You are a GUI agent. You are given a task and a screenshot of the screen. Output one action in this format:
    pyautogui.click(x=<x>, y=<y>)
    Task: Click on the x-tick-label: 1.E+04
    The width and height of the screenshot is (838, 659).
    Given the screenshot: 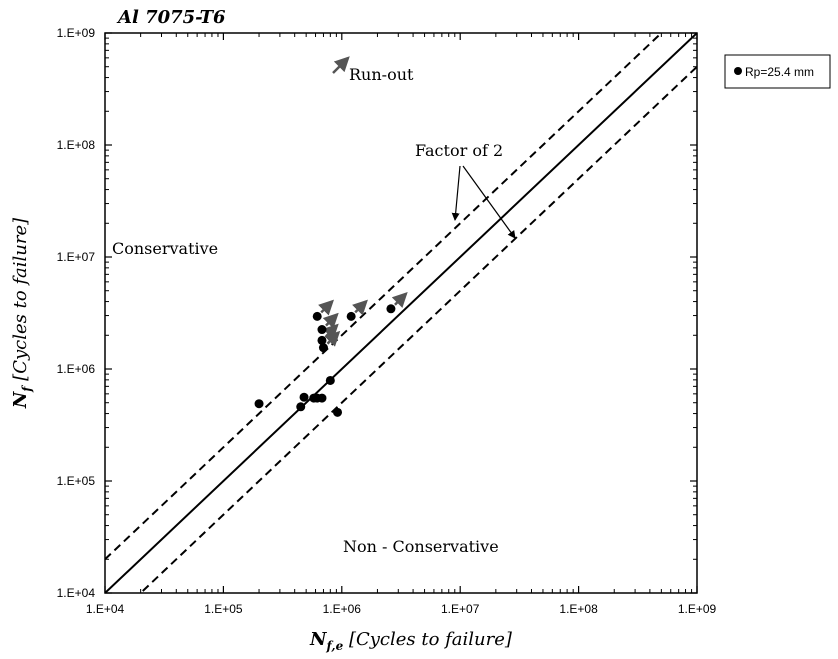 What is the action you would take?
    pyautogui.click(x=105, y=609)
    